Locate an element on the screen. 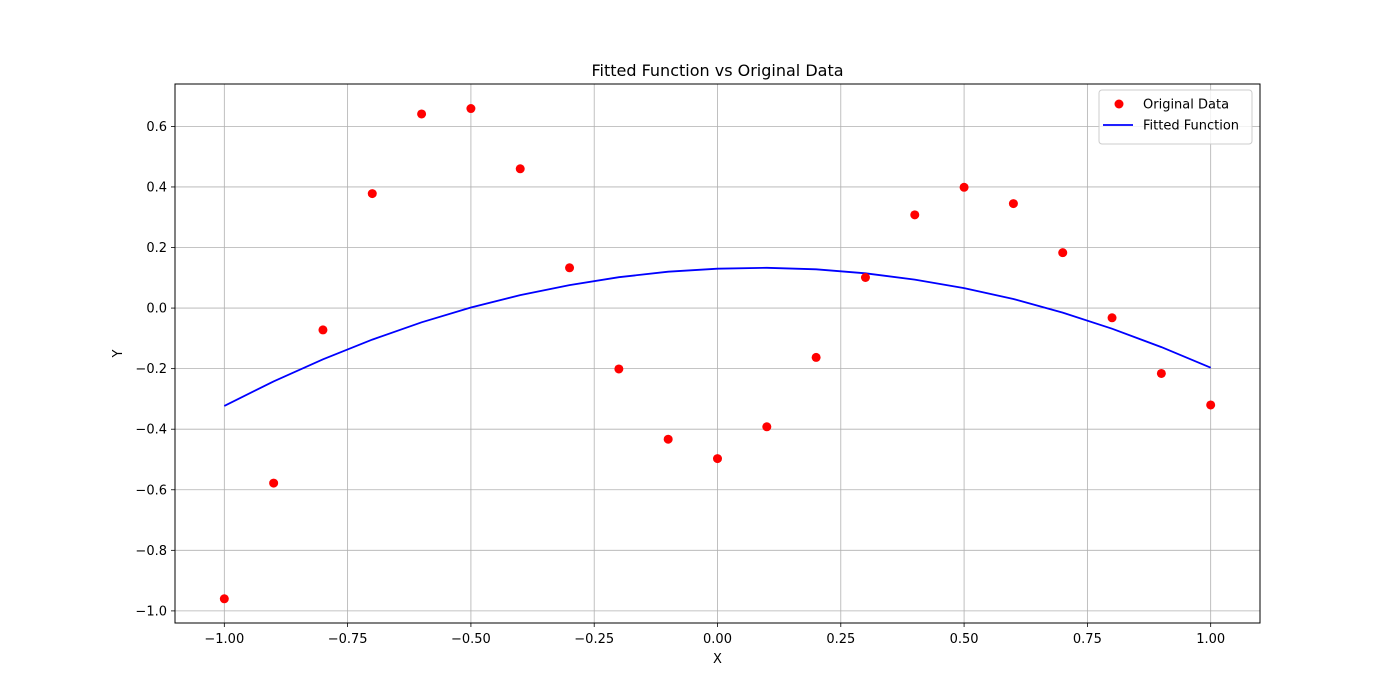 The height and width of the screenshot is (700, 1400). y-tick-label: −0.4 is located at coordinates (151, 430).